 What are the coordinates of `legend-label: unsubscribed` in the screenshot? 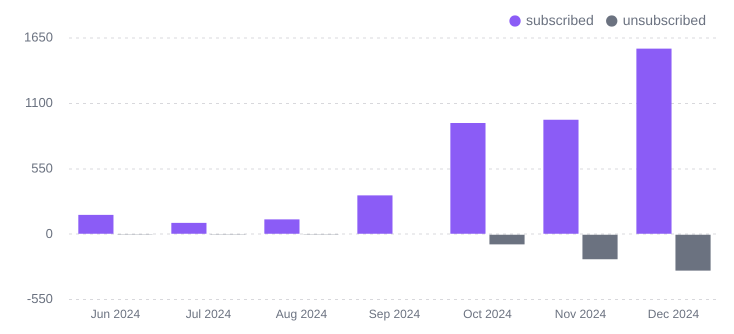 It's located at (664, 20).